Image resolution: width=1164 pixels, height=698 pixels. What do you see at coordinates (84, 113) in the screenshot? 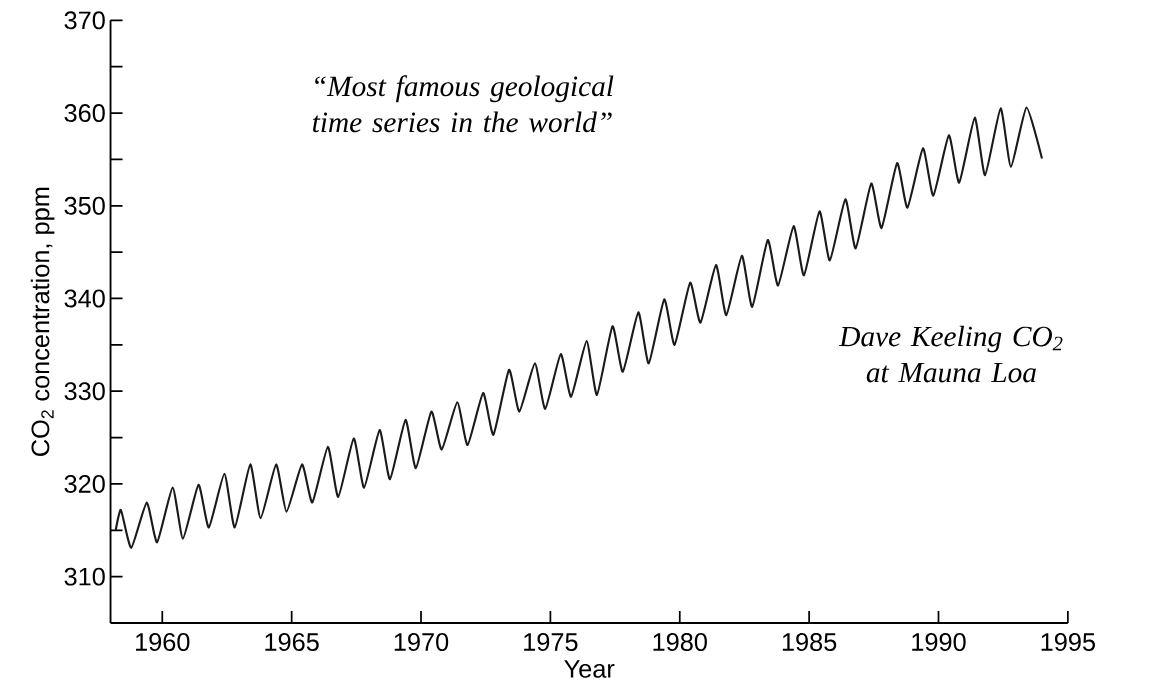
I see `y-tick-label: 360` at bounding box center [84, 113].